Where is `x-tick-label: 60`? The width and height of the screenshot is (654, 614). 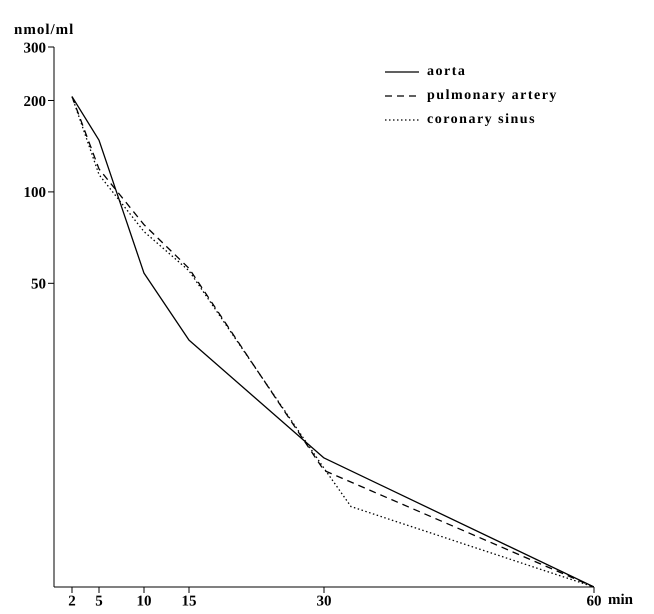
x-tick-label: 60 is located at coordinates (594, 602).